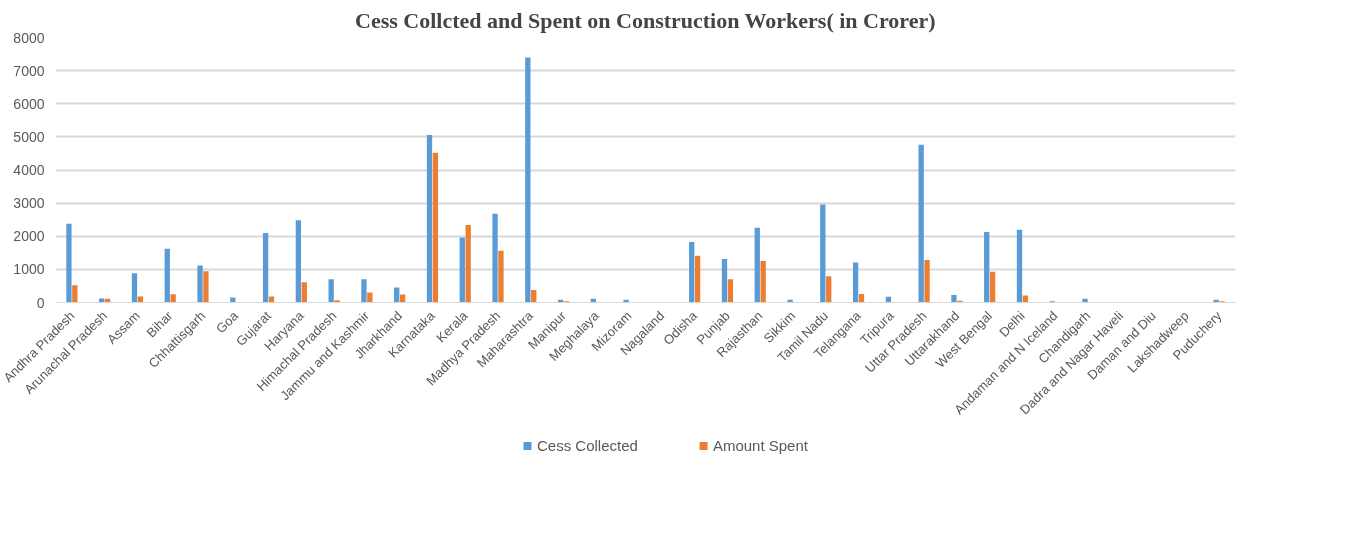 The width and height of the screenshot is (1353, 551). What do you see at coordinates (29, 269) in the screenshot?
I see `y-tick-label: 1000` at bounding box center [29, 269].